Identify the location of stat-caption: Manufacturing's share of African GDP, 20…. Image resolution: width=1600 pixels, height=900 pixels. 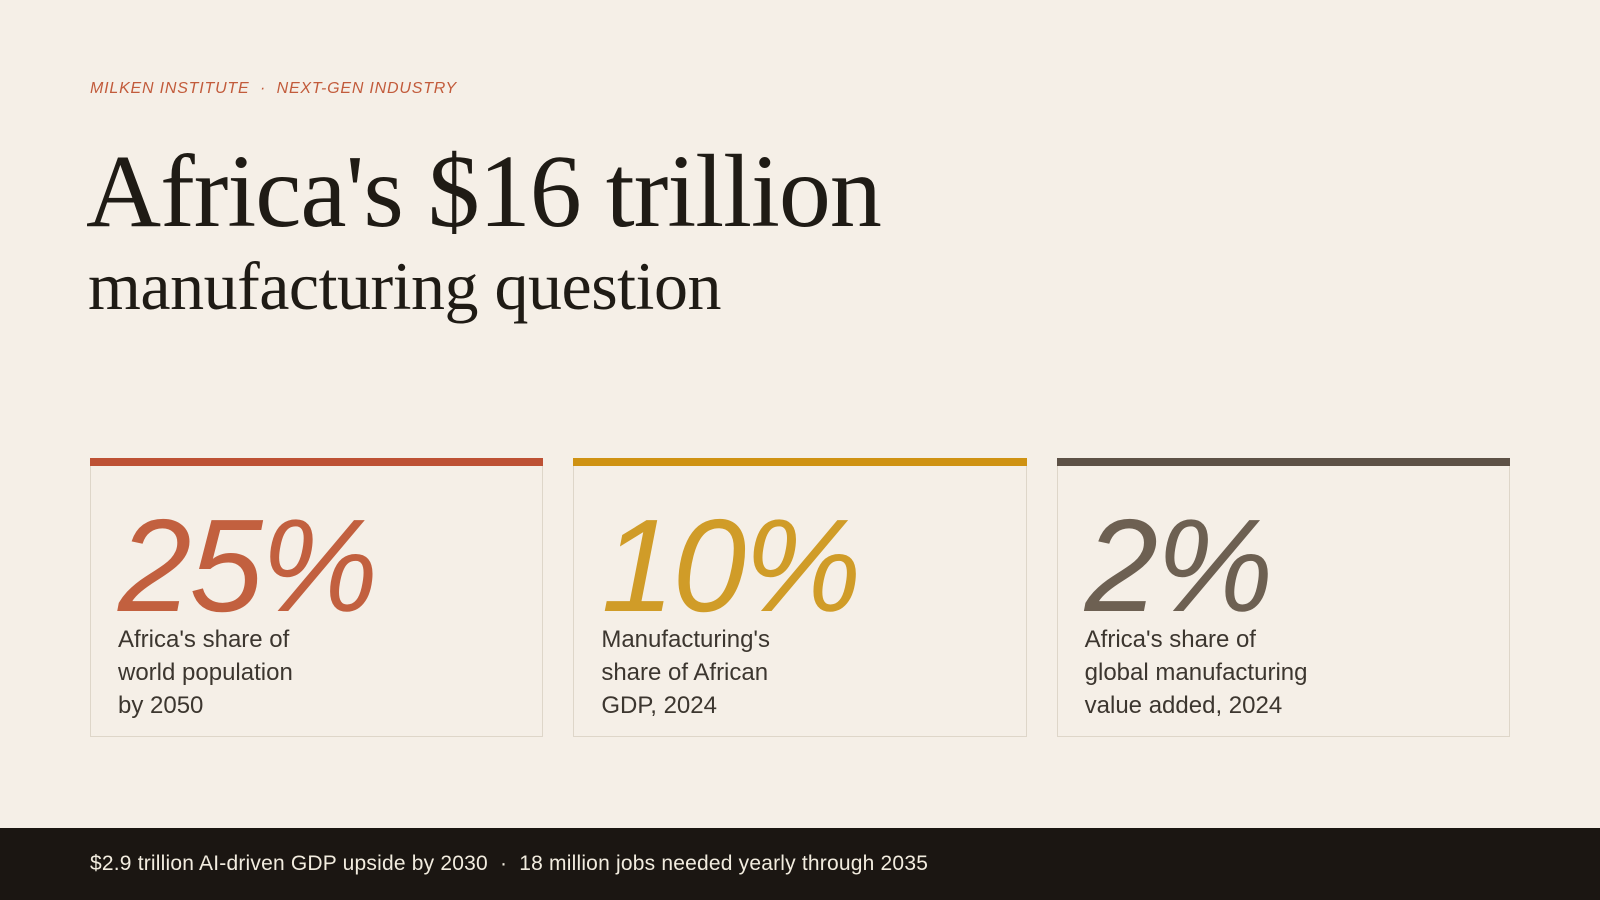
(685, 672).